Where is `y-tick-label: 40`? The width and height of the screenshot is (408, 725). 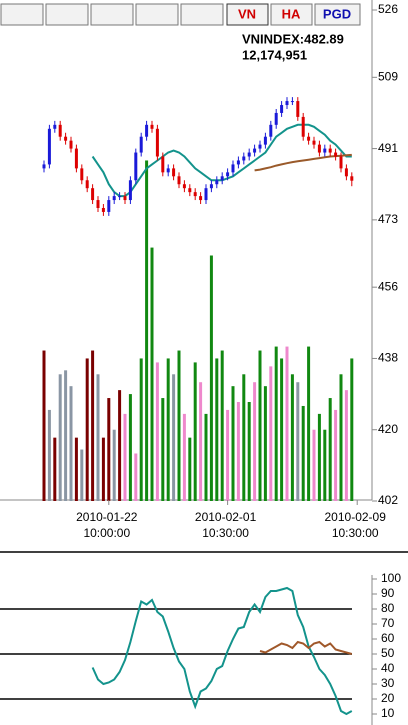
y-tick-label: 40 is located at coordinates (388, 668).